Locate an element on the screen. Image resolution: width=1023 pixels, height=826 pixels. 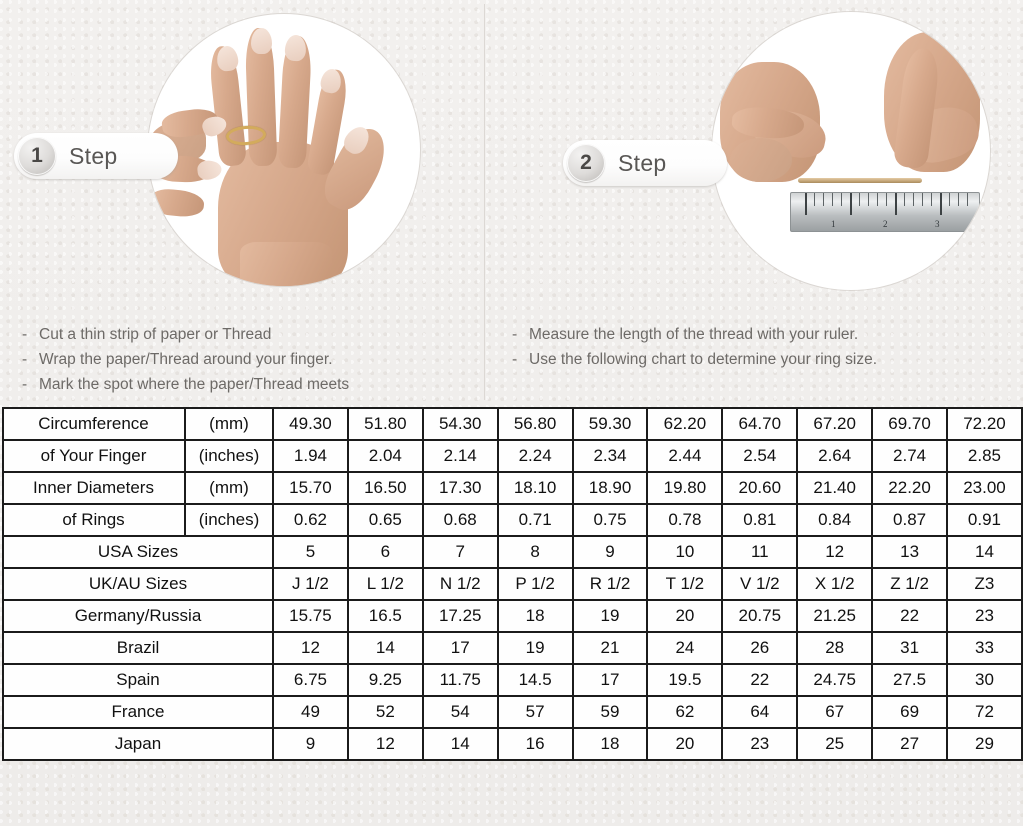
data-cell: 27 is located at coordinates (910, 744).